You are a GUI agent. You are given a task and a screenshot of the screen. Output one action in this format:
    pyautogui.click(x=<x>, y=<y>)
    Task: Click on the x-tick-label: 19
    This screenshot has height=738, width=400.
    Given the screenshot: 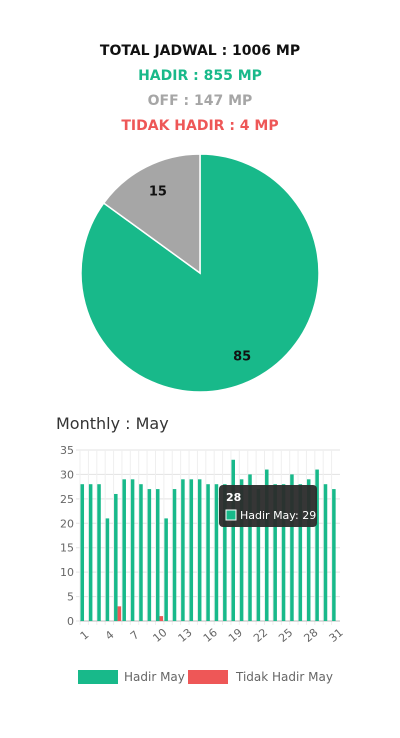 What is the action you would take?
    pyautogui.click(x=235, y=635)
    